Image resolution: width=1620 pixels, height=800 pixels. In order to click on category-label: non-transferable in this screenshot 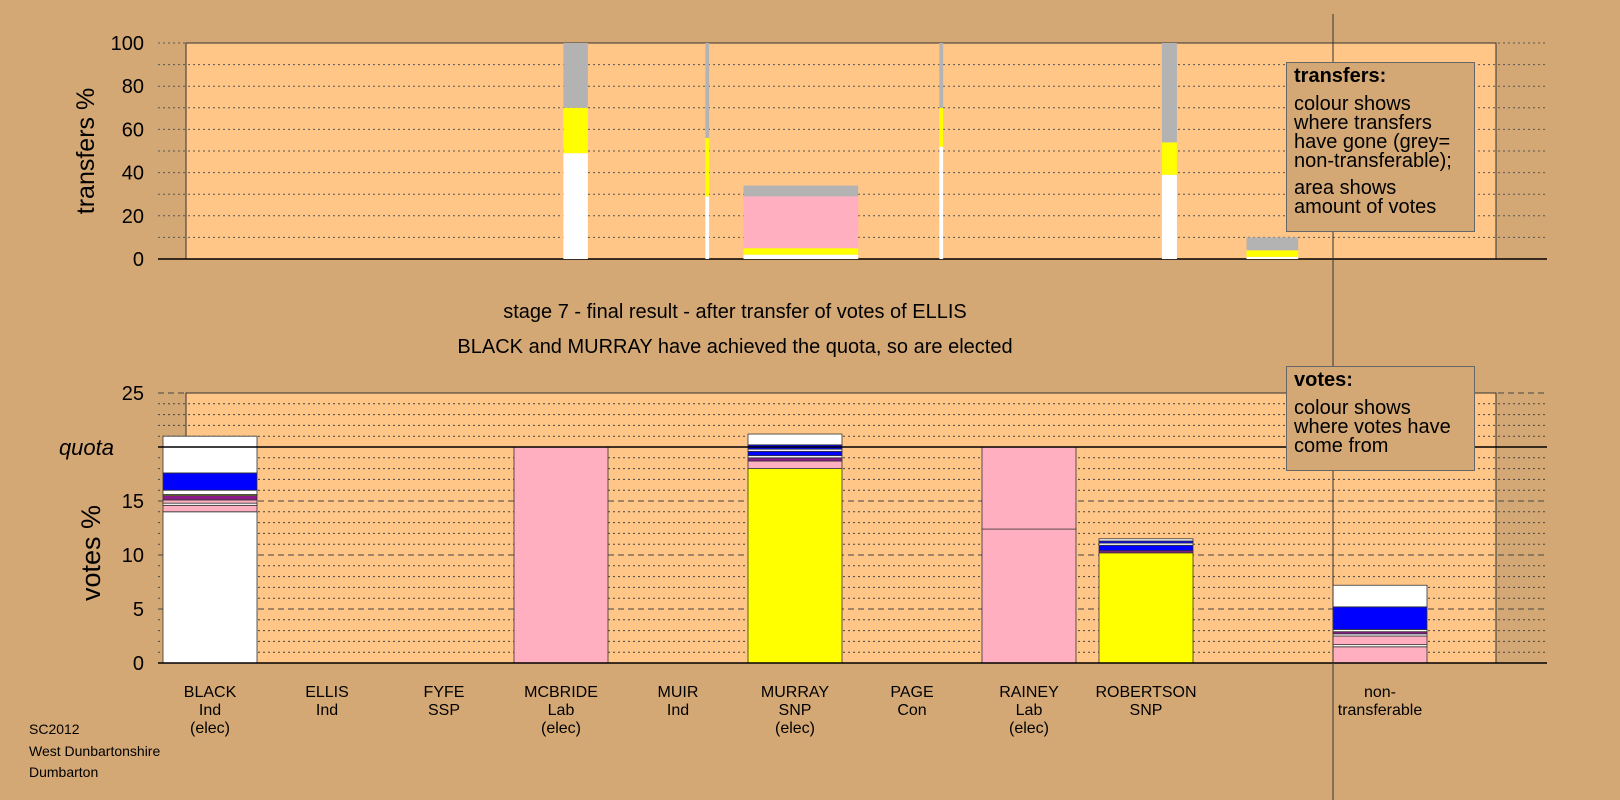, I will do `click(1380, 701)`.